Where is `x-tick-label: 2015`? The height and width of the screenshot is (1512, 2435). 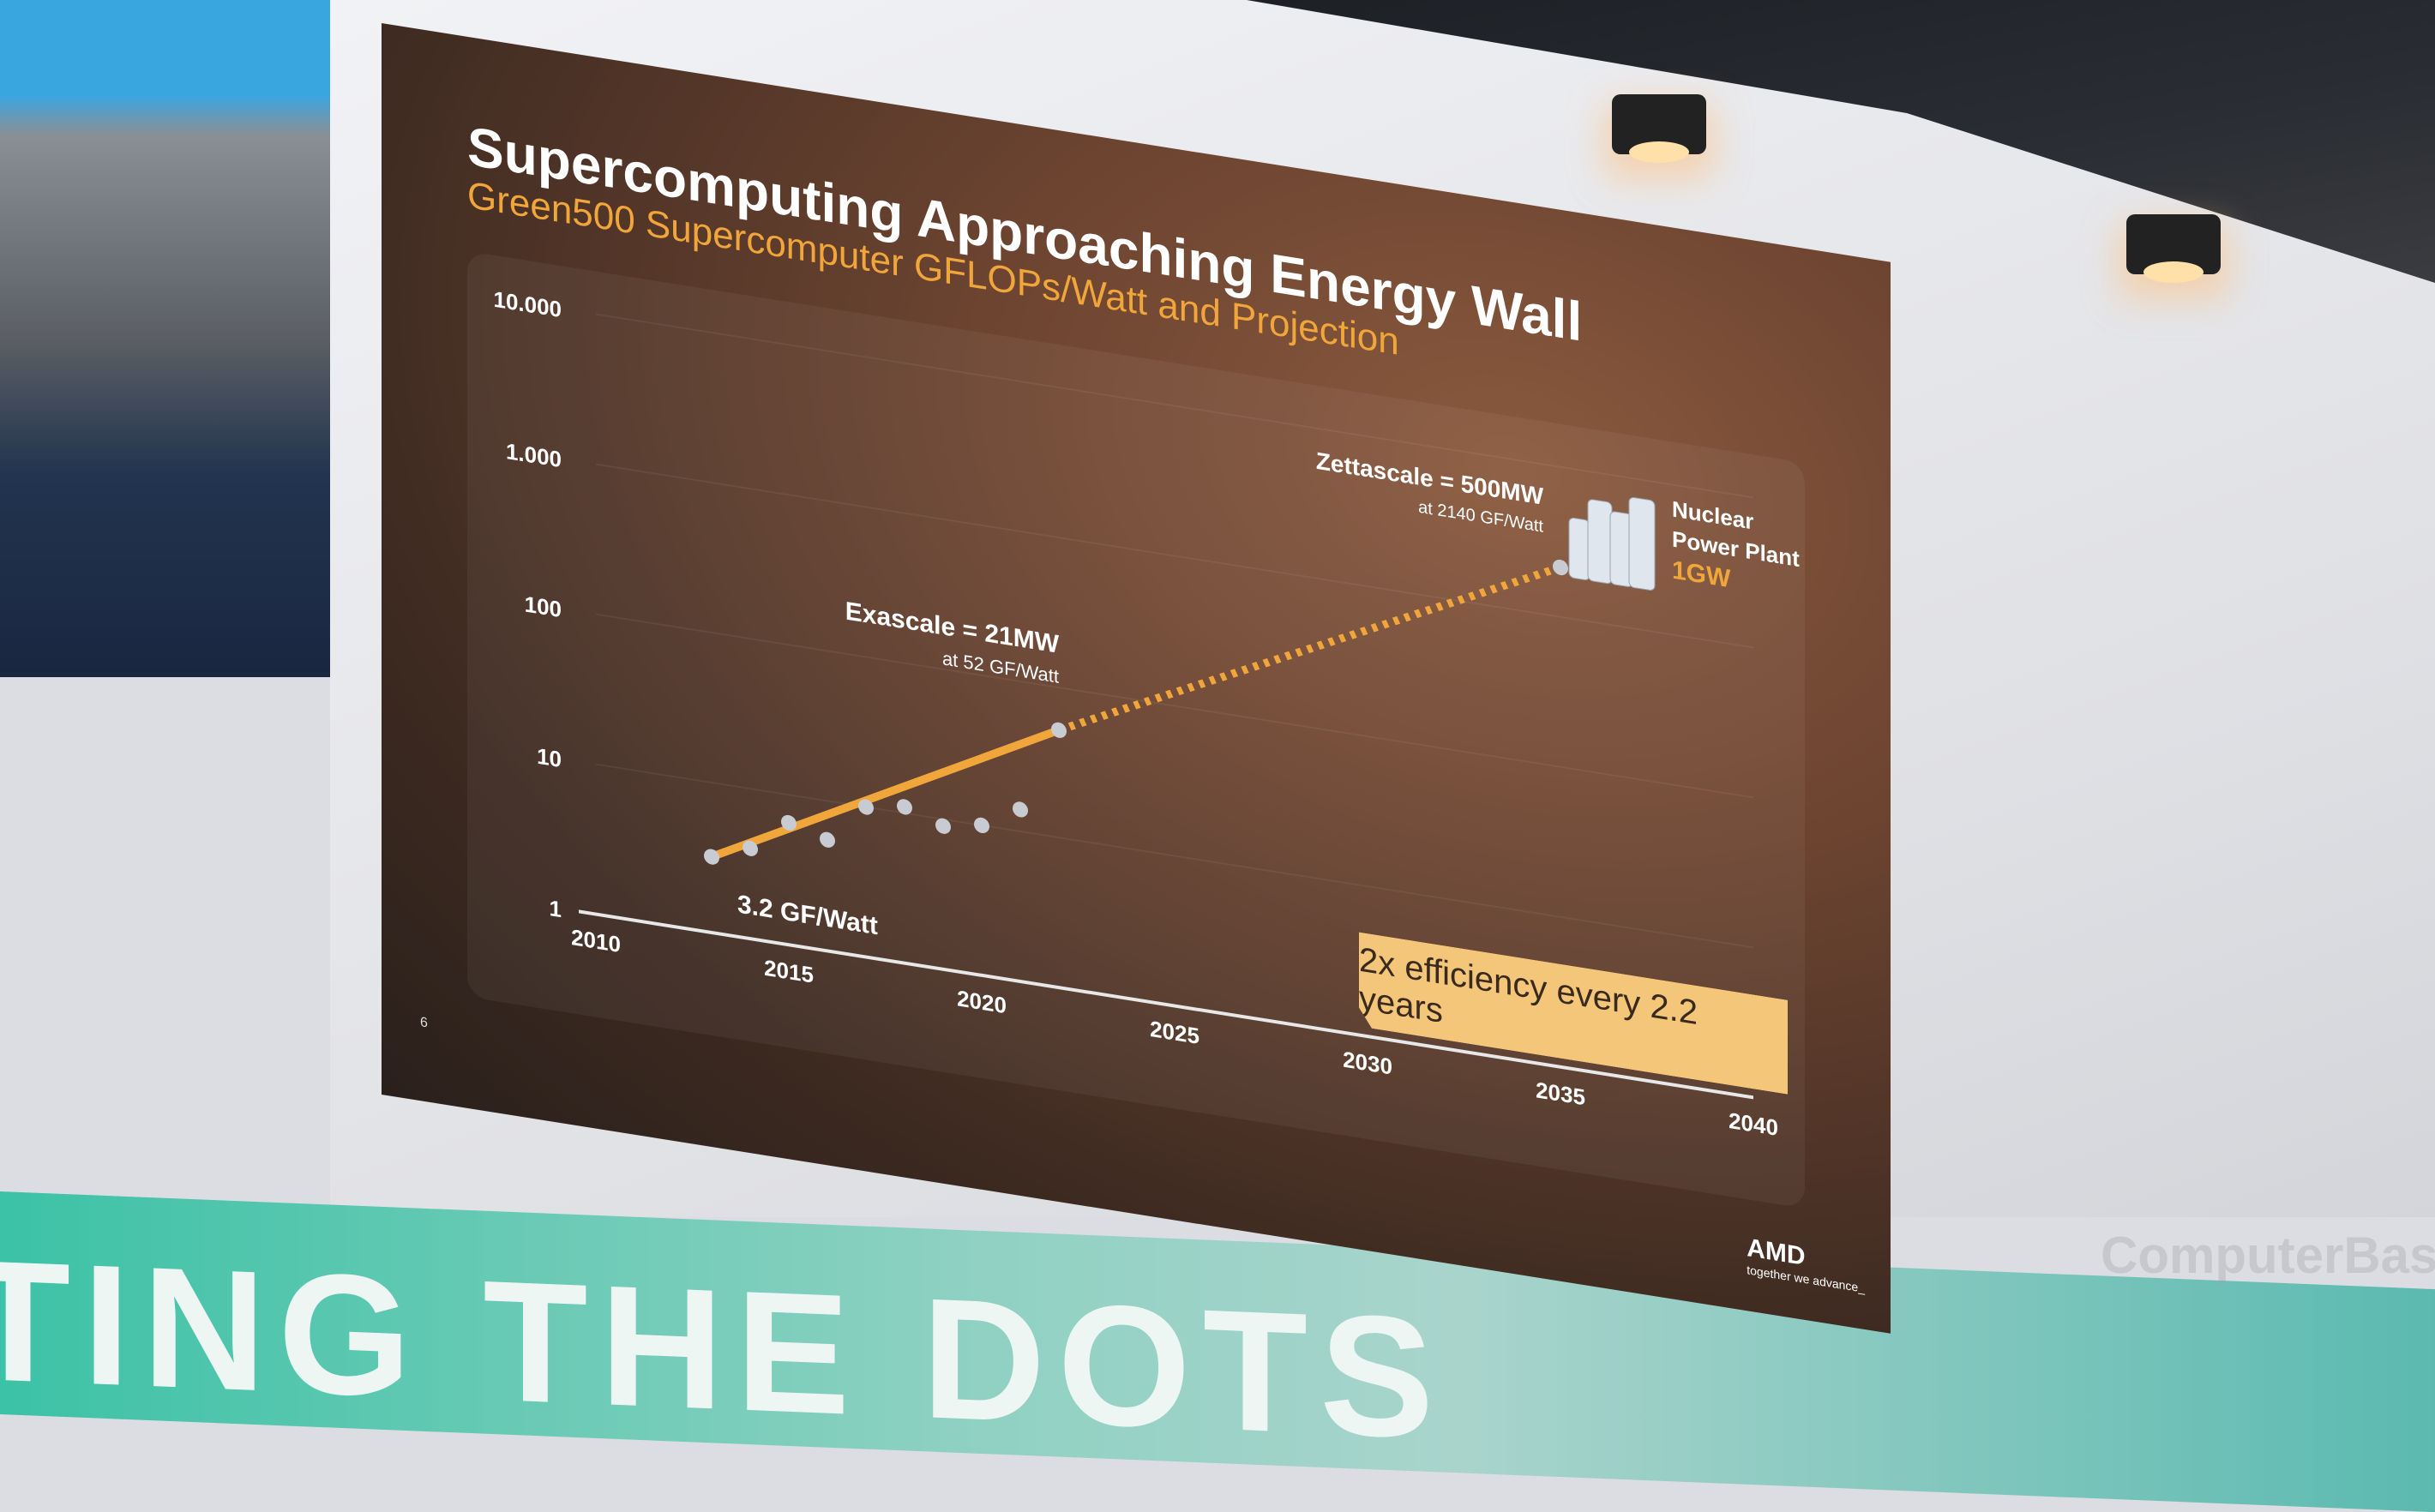
x-tick-label: 2015 is located at coordinates (789, 971).